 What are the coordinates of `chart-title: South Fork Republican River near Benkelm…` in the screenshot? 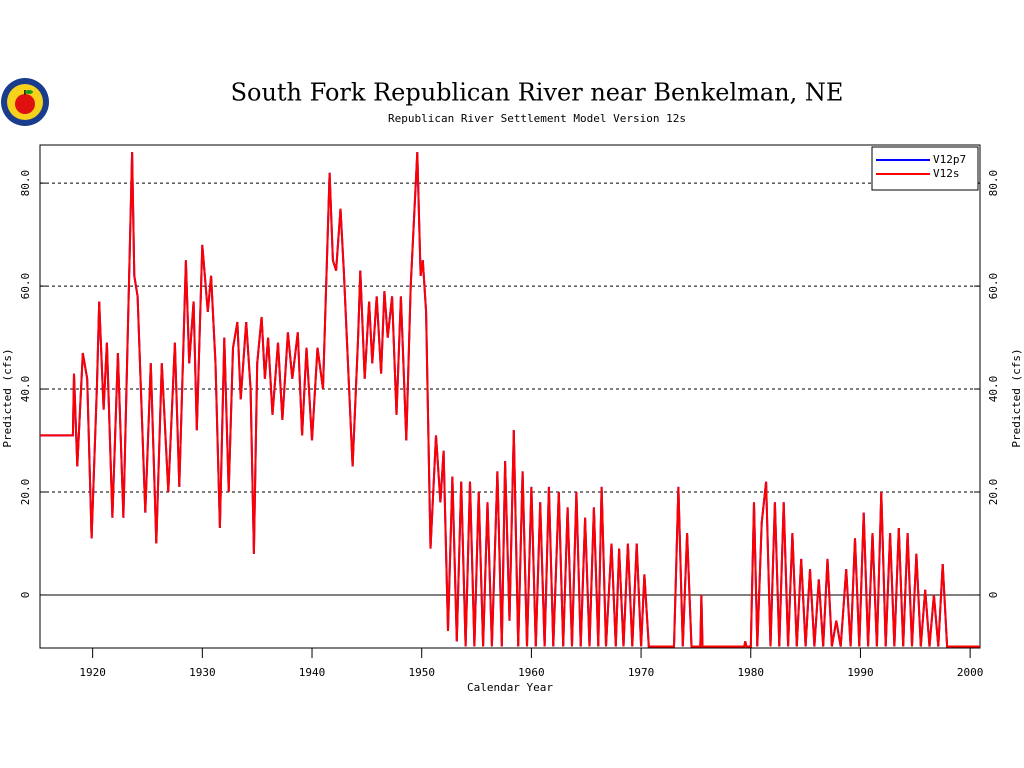 It's located at (537, 93).